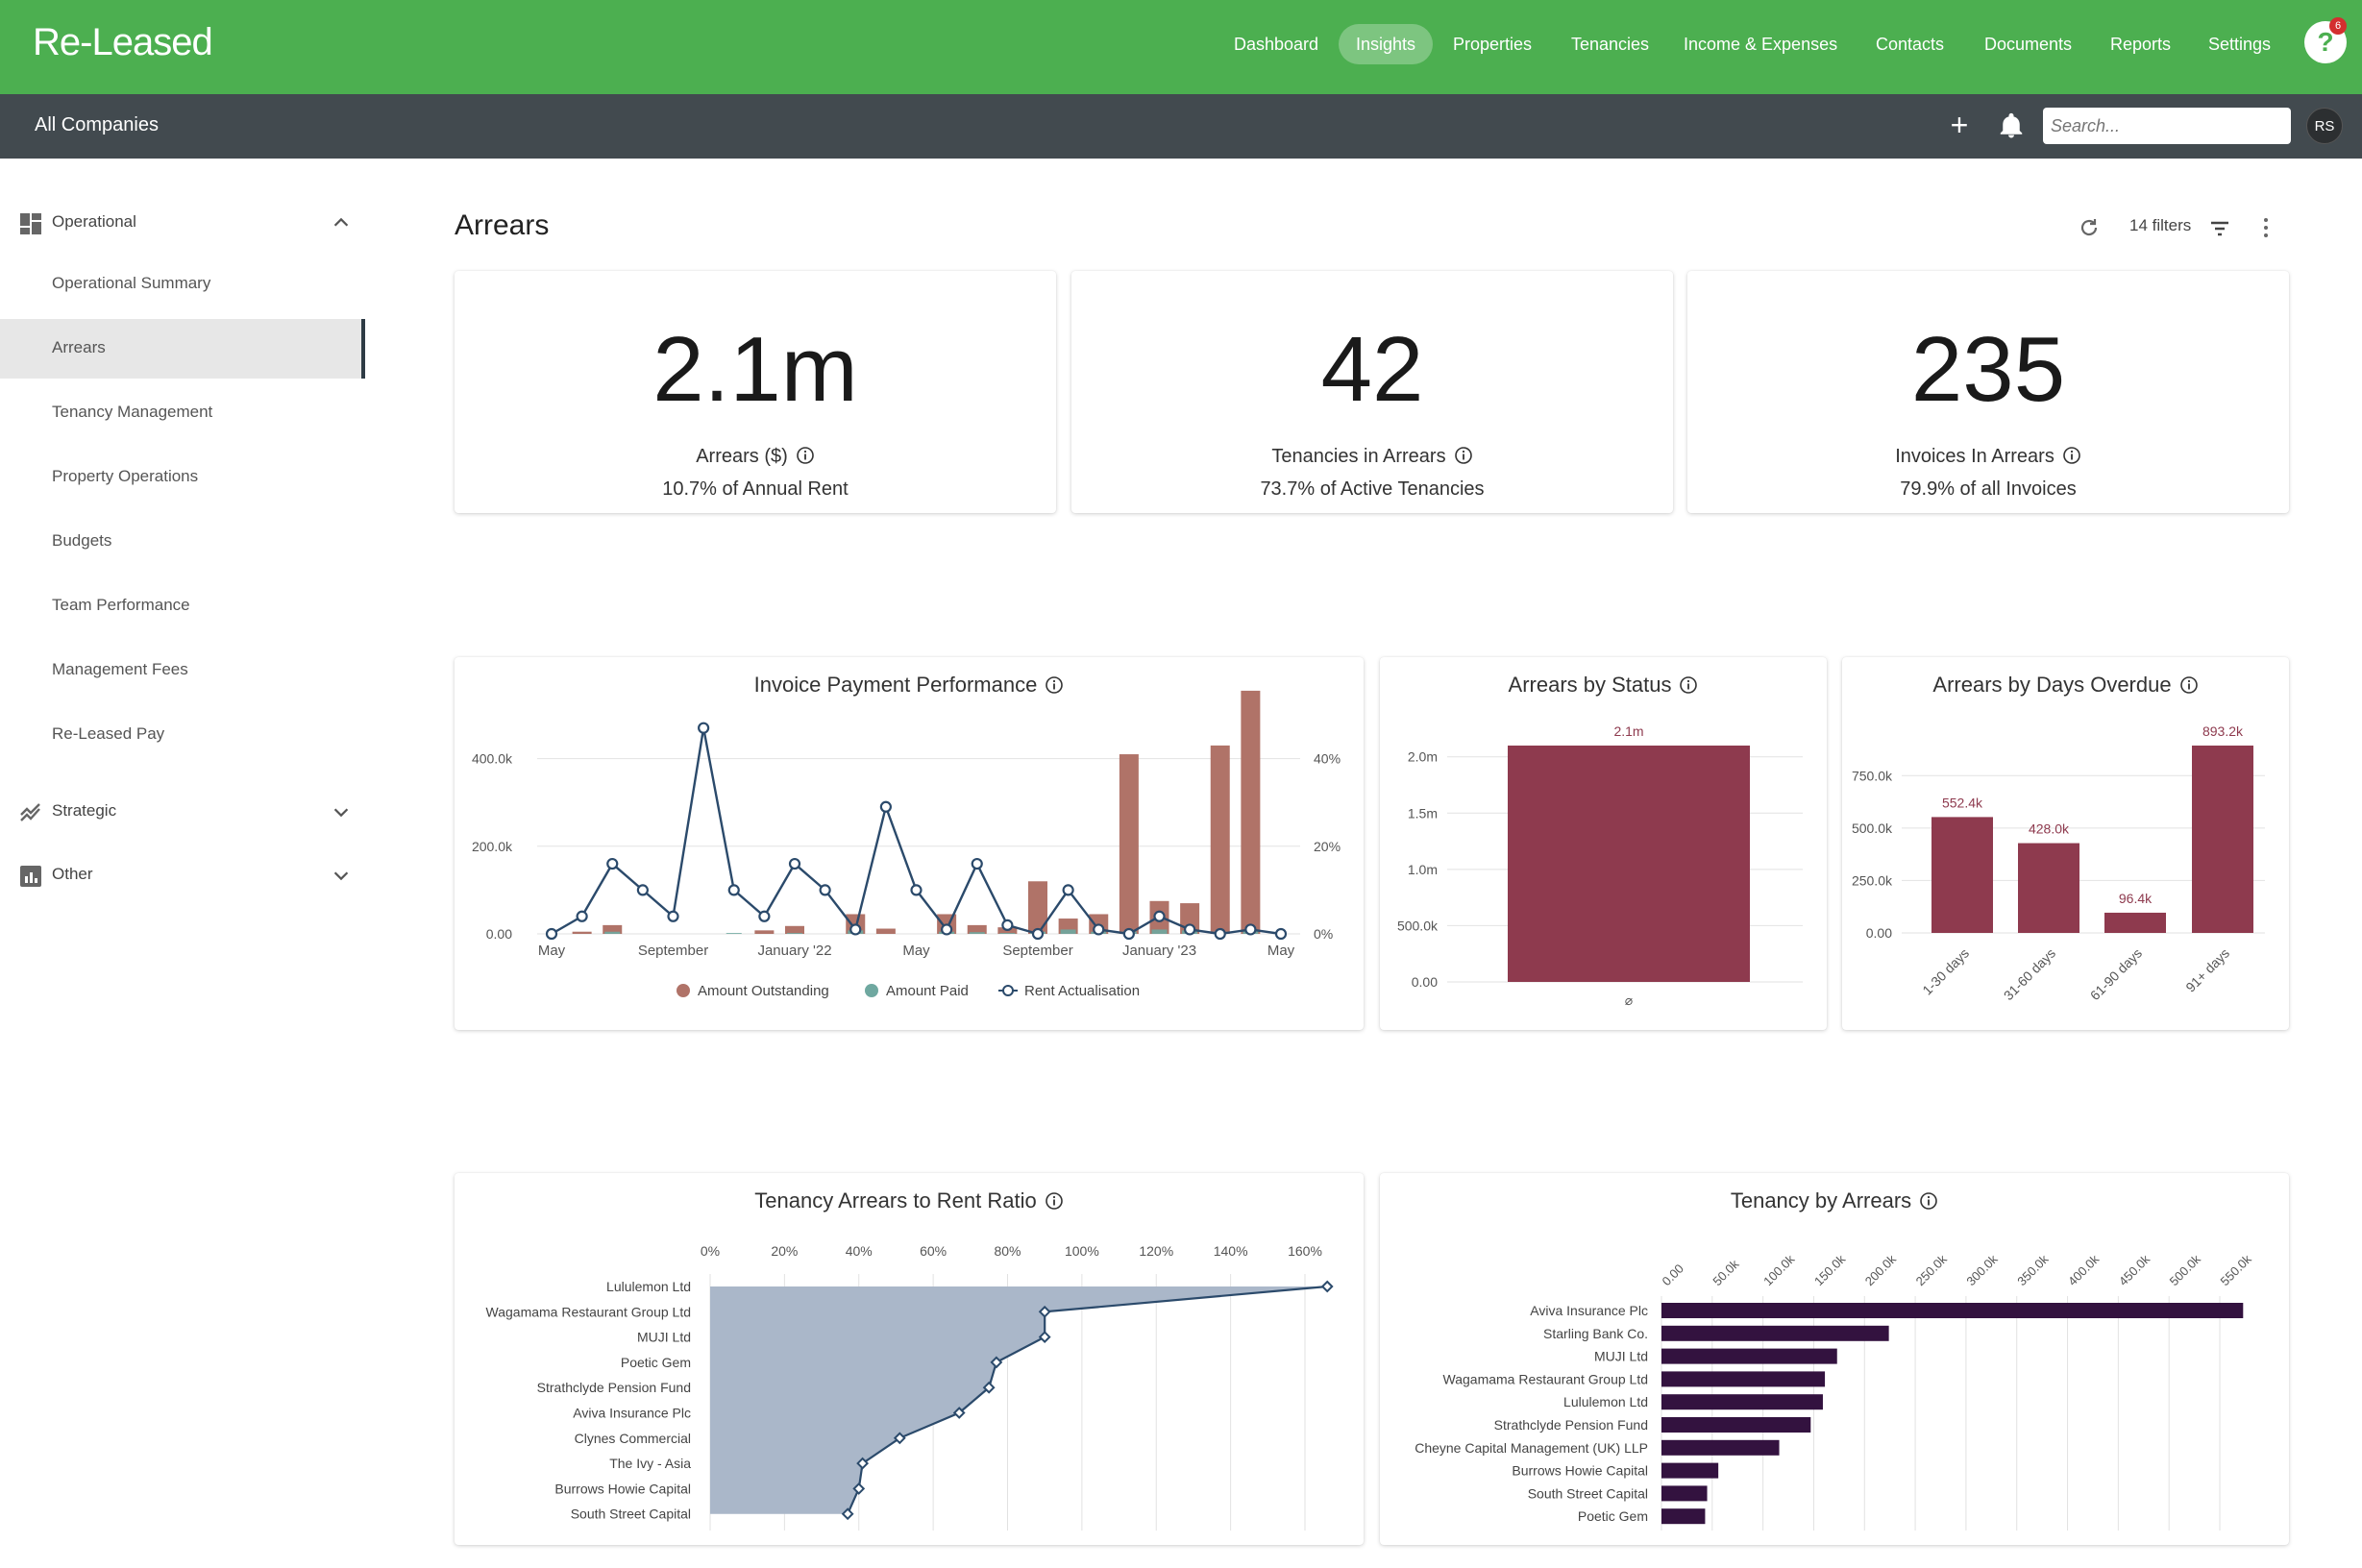  I want to click on bar-status, so click(1629, 864).